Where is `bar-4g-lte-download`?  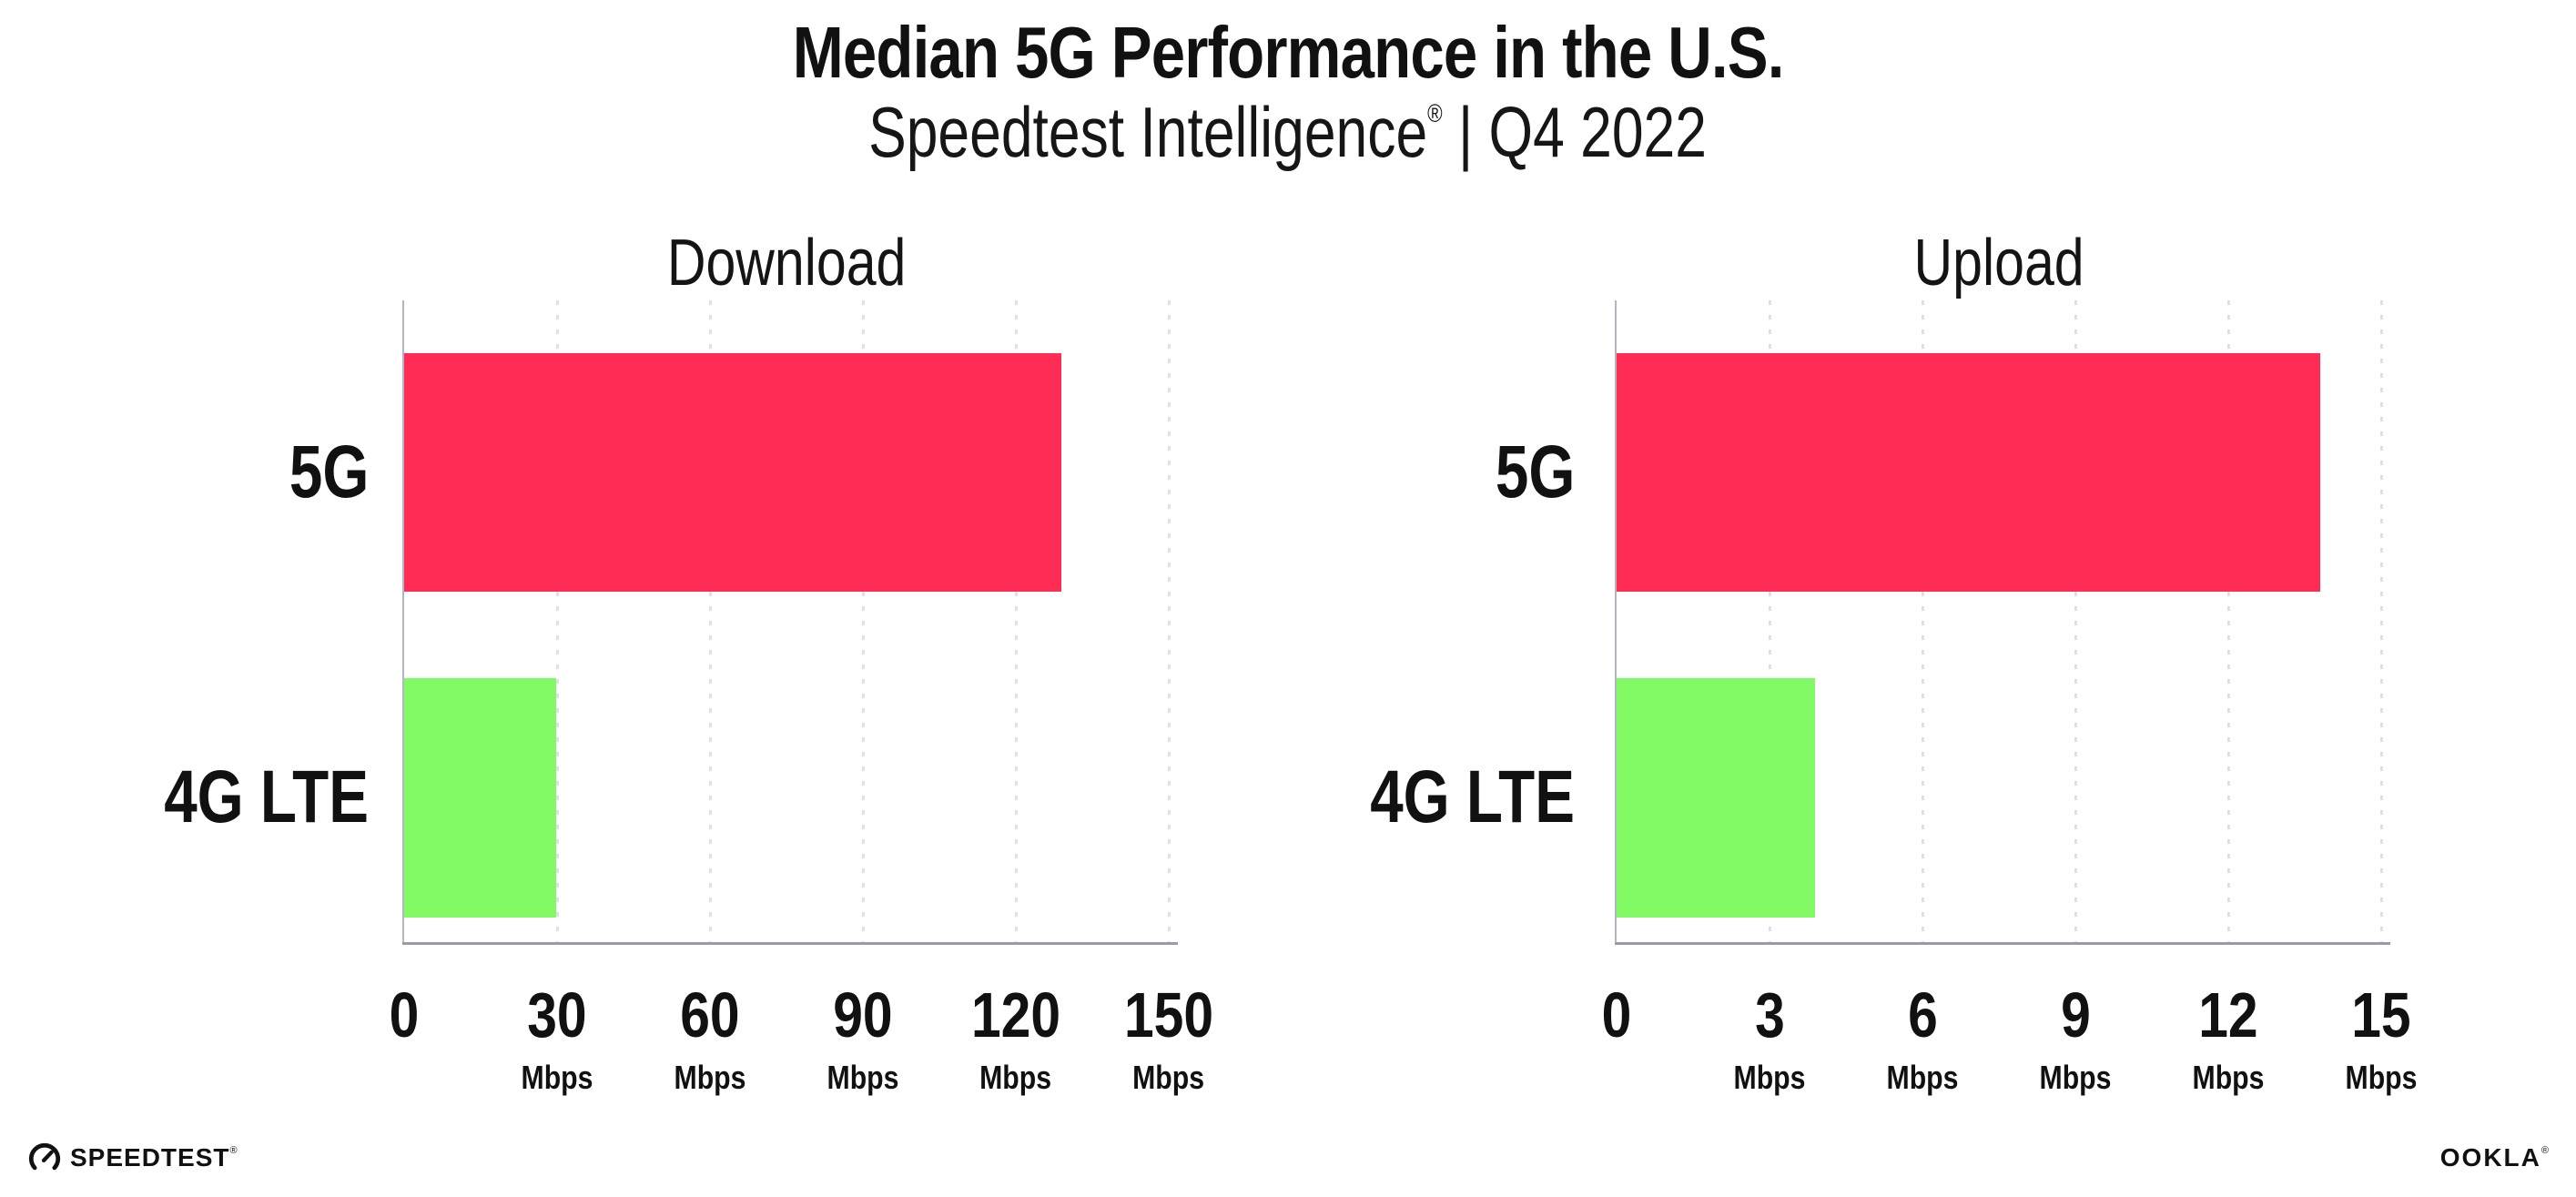
bar-4g-lte-download is located at coordinates (480, 798).